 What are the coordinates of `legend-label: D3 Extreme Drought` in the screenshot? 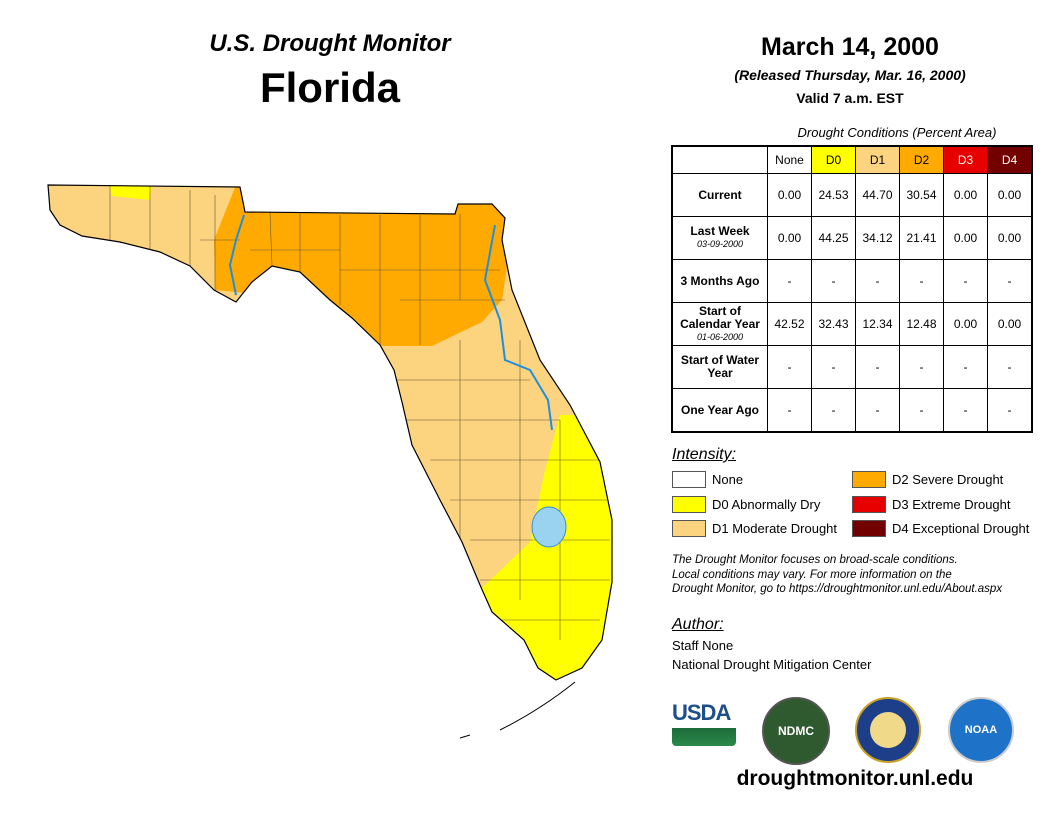 It's located at (951, 504).